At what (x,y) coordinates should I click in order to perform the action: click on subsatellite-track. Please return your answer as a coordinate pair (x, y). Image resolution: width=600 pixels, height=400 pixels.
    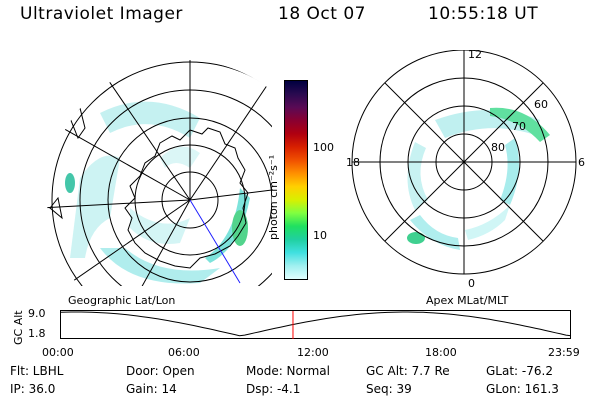
    Looking at the image, I should click on (215, 241).